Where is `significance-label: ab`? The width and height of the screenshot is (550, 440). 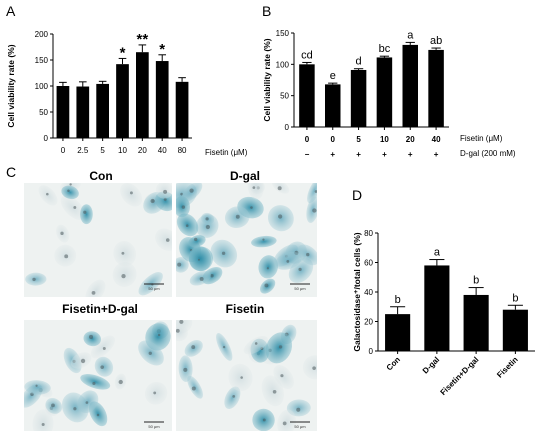 significance-label: ab is located at coordinates (436, 41).